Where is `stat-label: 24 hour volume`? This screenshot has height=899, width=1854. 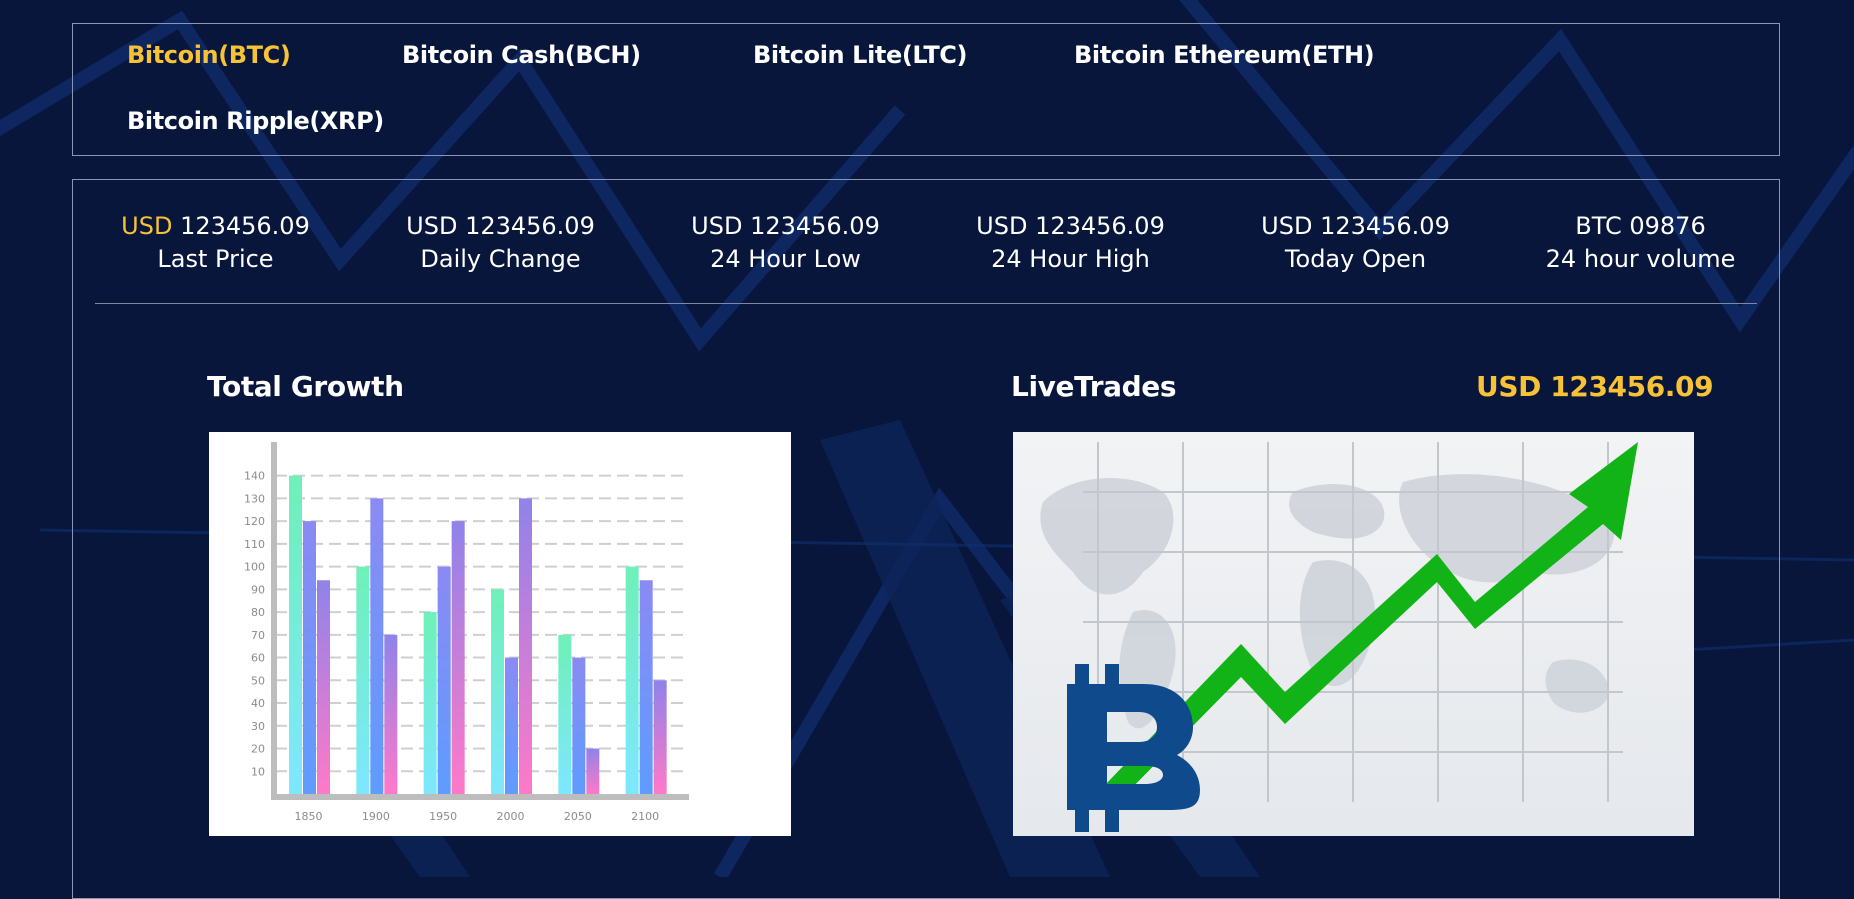
stat-label: 24 hour volume is located at coordinates (1640, 259).